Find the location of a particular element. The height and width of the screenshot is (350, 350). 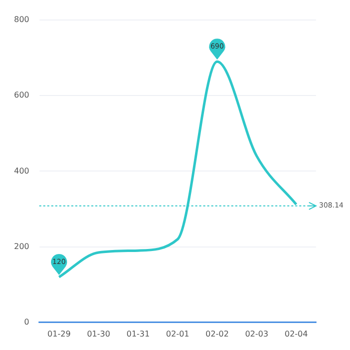

x-tick-label: 01-30 is located at coordinates (98, 333).